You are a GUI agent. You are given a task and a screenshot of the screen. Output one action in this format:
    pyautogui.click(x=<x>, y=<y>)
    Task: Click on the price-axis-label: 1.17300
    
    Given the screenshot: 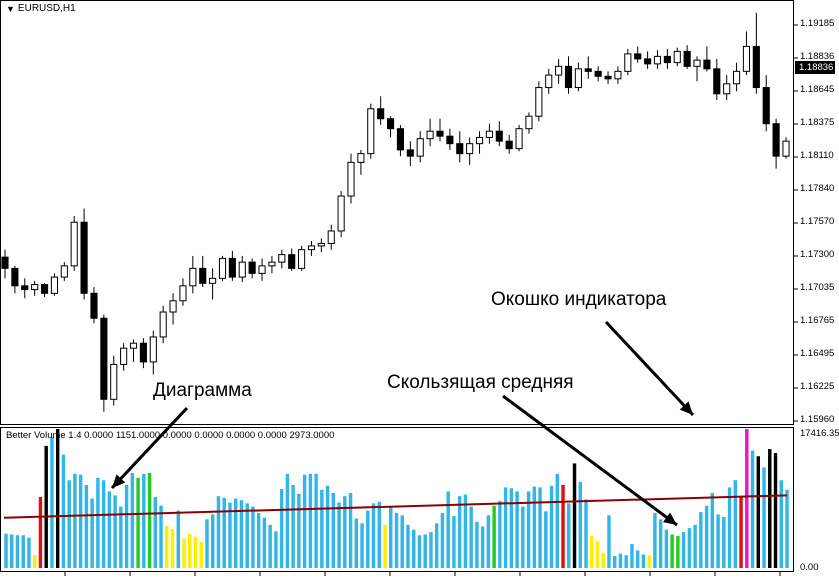 What is the action you would take?
    pyautogui.click(x=817, y=254)
    